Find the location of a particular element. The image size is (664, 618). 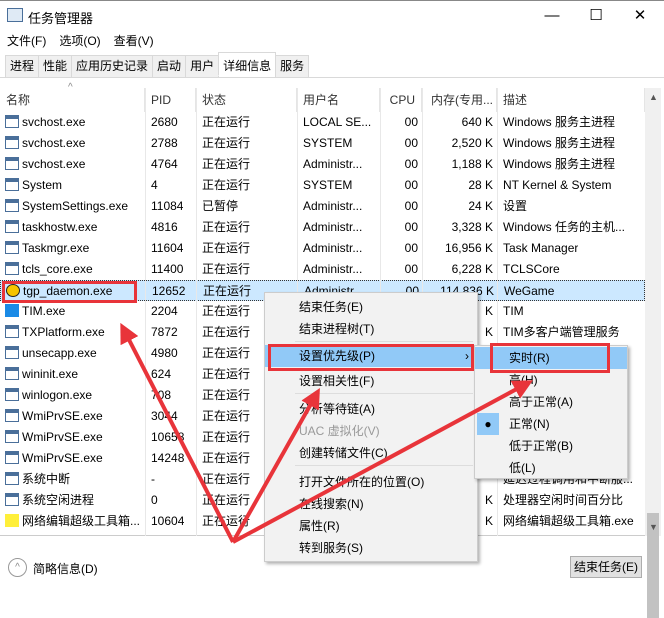

column-header-0: 名称 is located at coordinates (72, 100).